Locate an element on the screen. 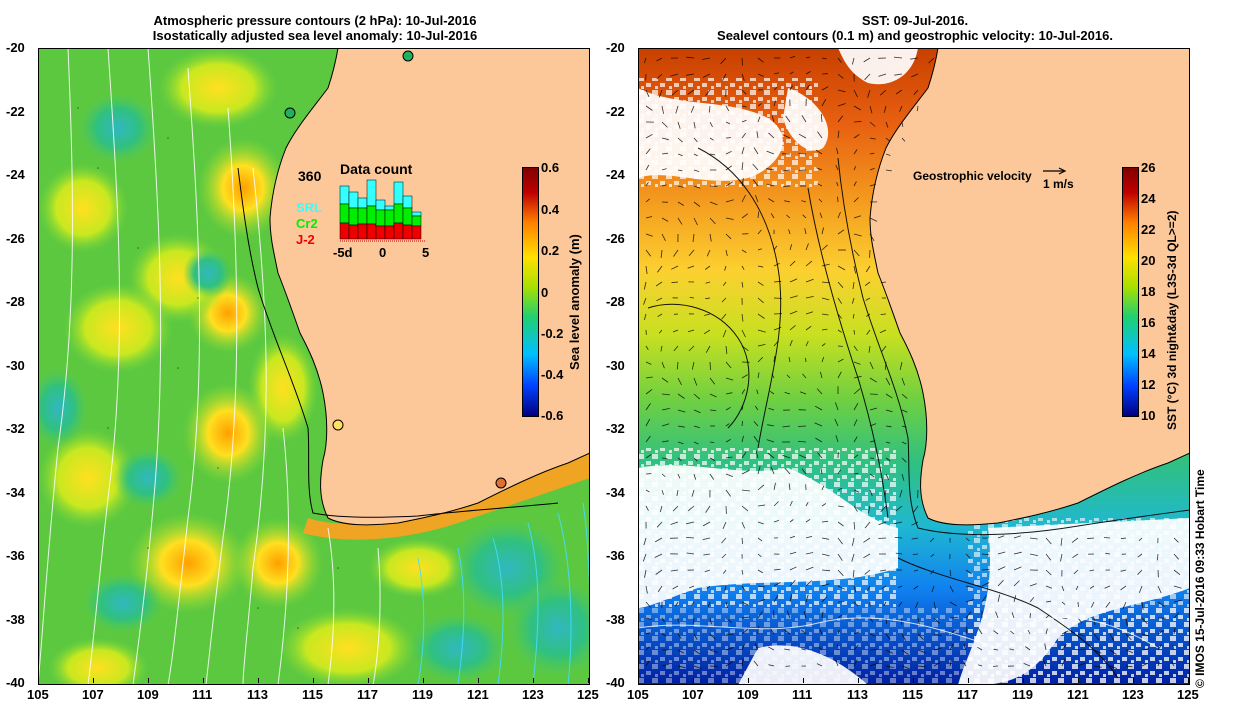 This screenshot has width=1250, height=720. left-x-tick-mark is located at coordinates (478, 680).